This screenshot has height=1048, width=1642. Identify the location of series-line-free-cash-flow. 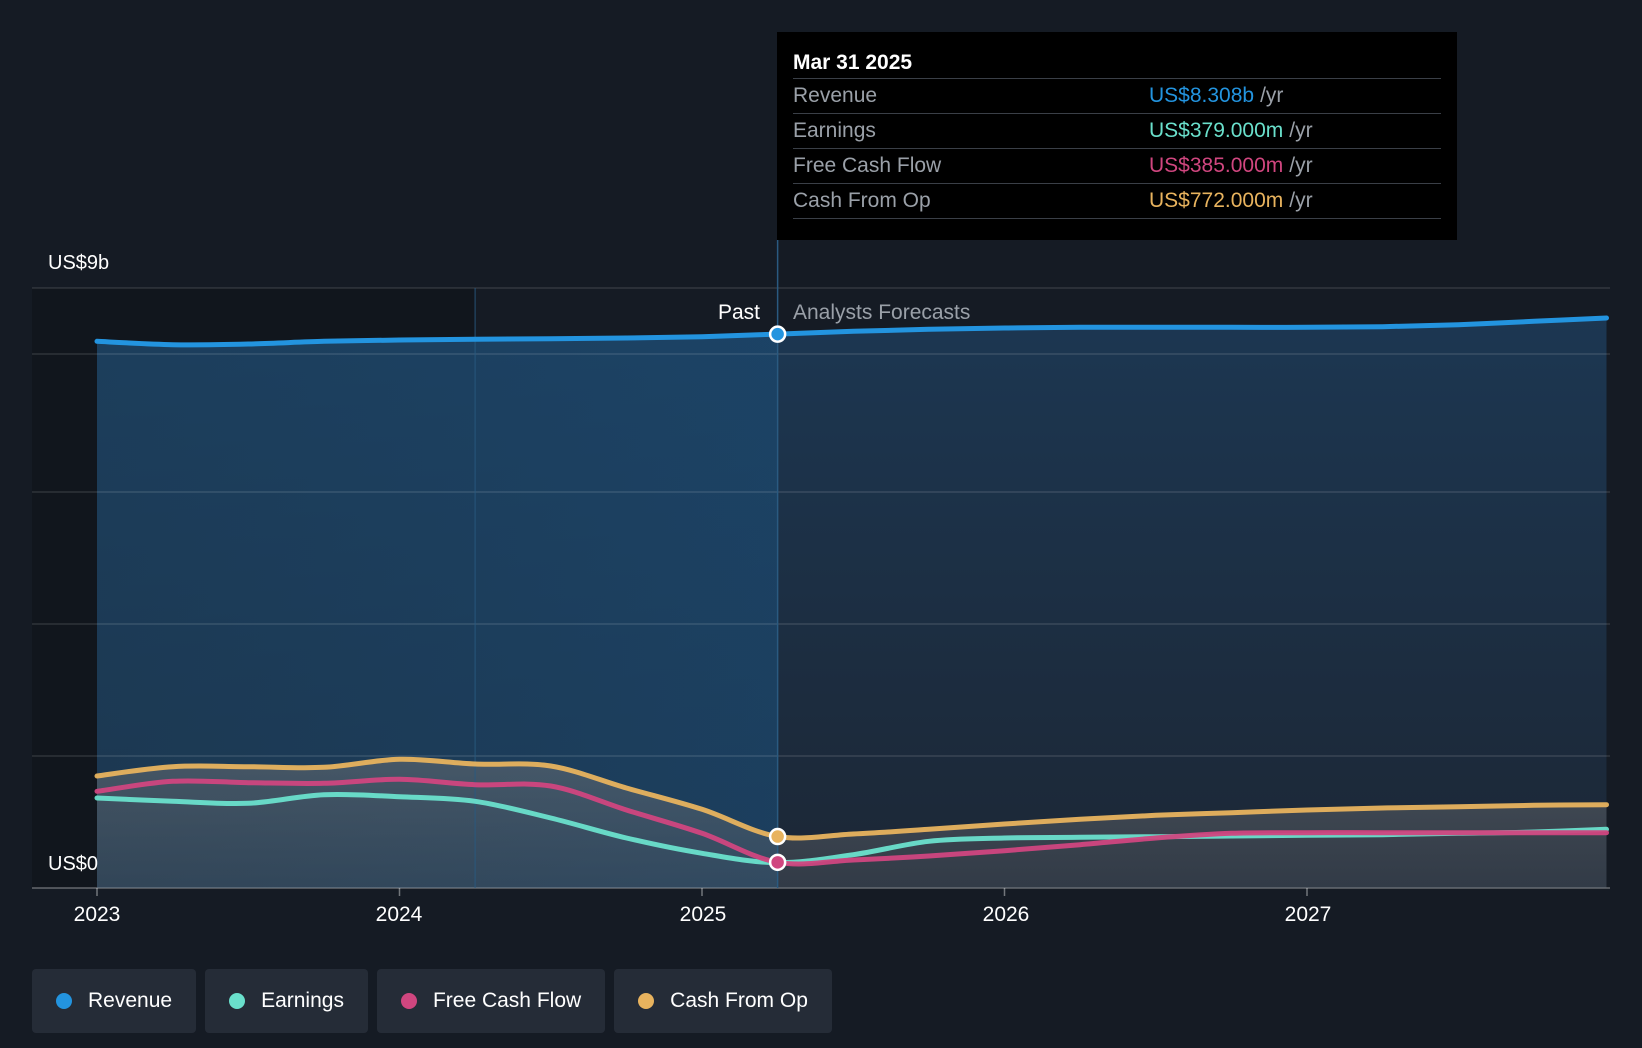
(851, 821).